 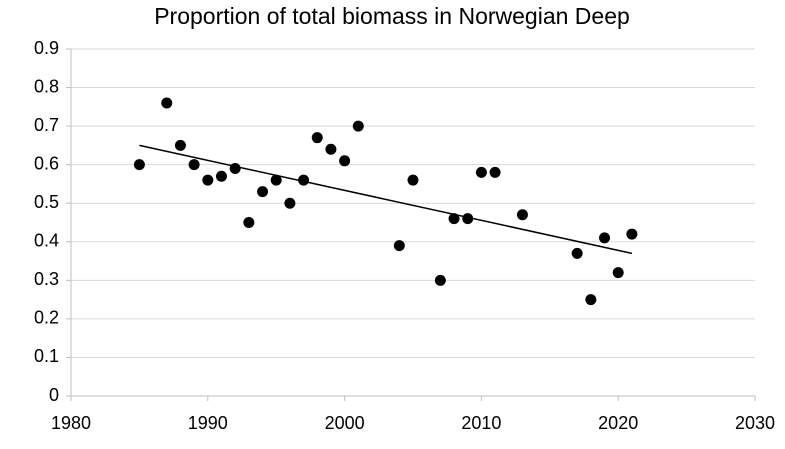 What do you see at coordinates (755, 423) in the screenshot?
I see `x-tick-label: 2030` at bounding box center [755, 423].